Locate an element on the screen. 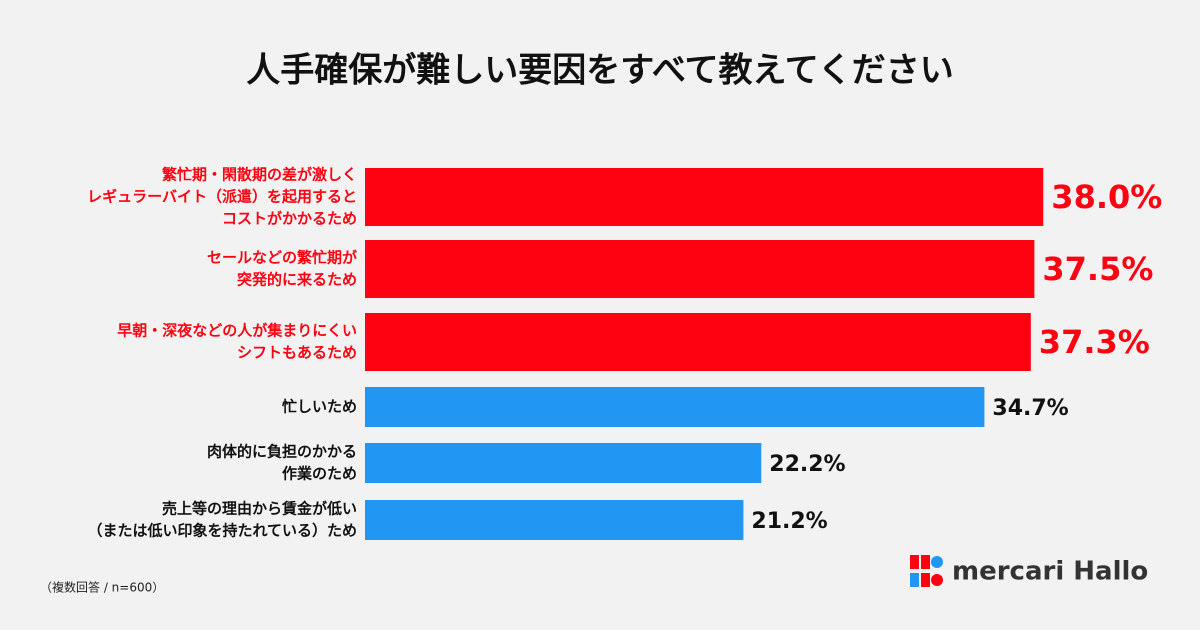 The height and width of the screenshot is (630, 1200). category-label: シフトもあるため is located at coordinates (297, 353).